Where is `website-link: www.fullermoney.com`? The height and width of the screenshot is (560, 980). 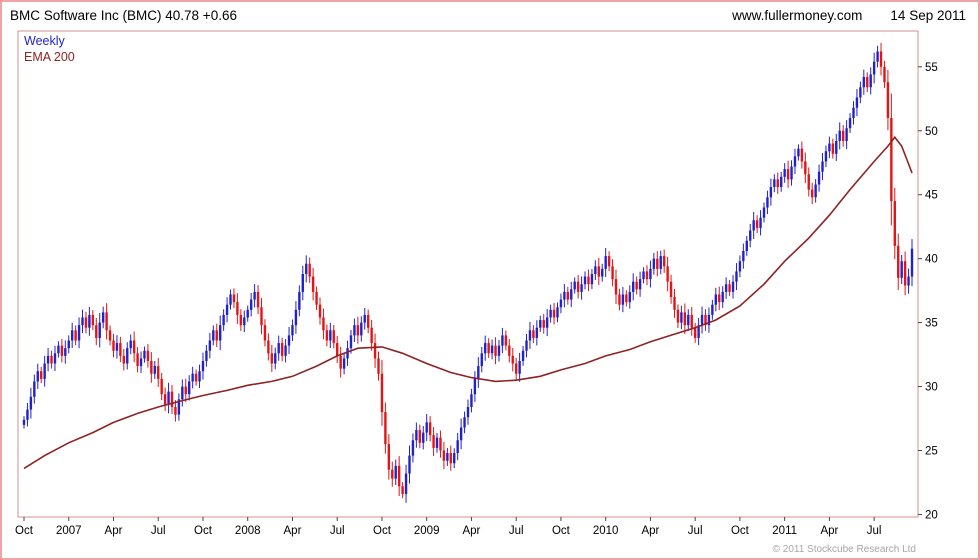 website-link: www.fullermoney.com is located at coordinates (797, 15).